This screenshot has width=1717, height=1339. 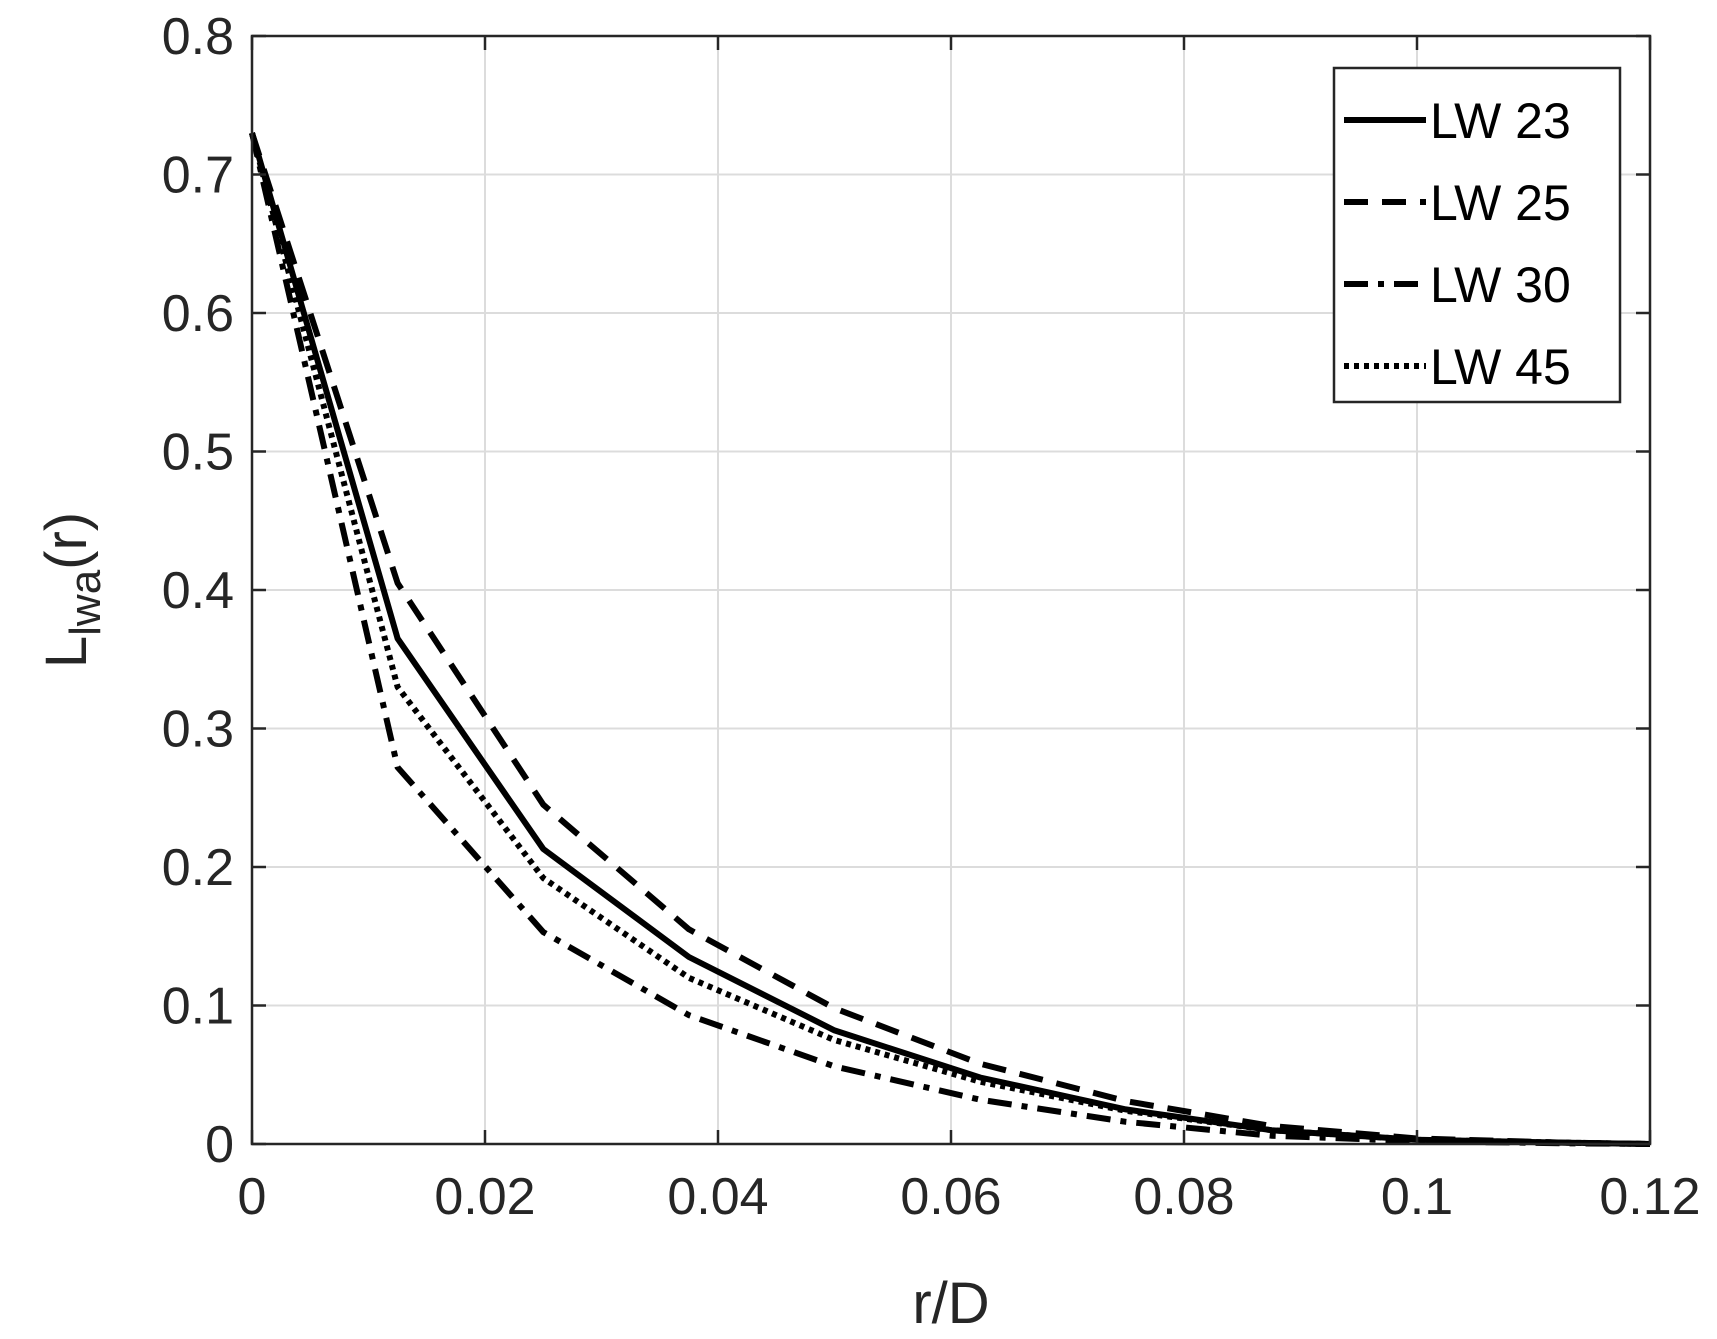 What do you see at coordinates (66, 541) in the screenshot?
I see `y-axis-title-suffix: (r)` at bounding box center [66, 541].